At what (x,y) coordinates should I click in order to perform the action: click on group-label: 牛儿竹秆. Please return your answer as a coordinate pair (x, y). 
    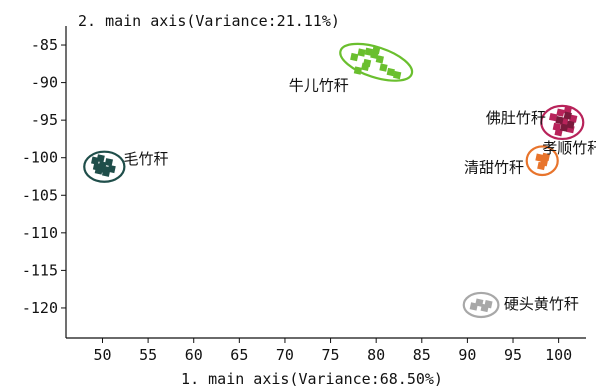
    Looking at the image, I should click on (319, 86).